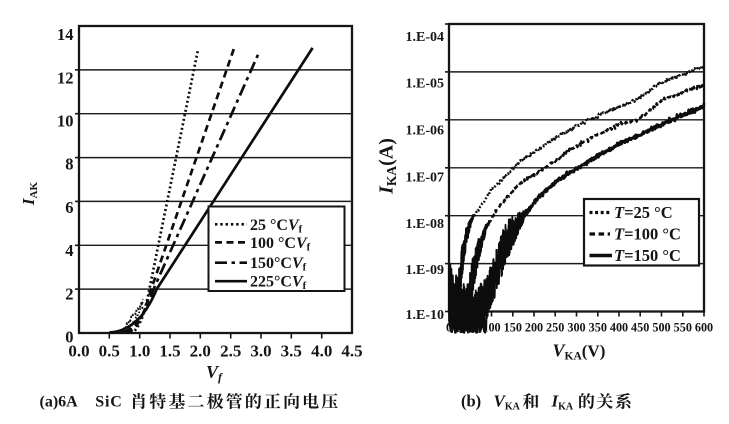 This screenshot has width=729, height=424. I want to click on svg-text: 450, so click(640, 328).